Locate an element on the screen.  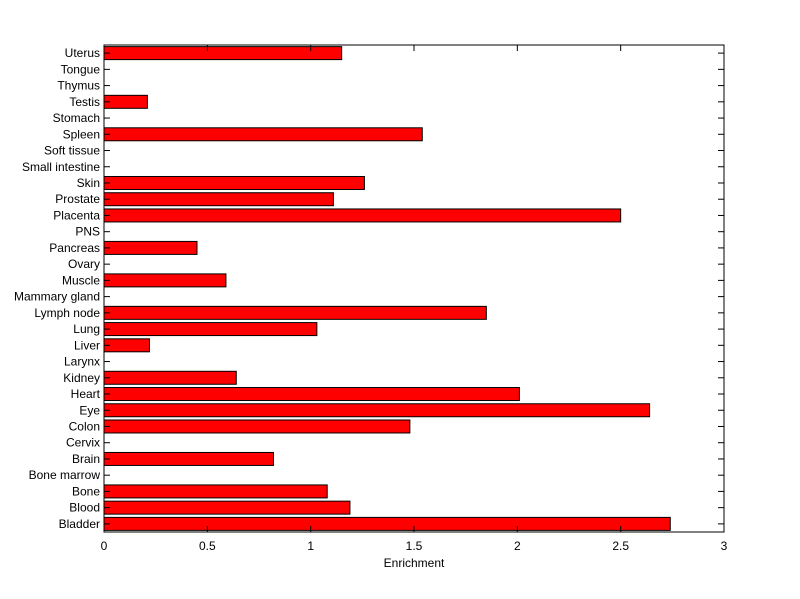
y-tick-label-muscle: Muscle is located at coordinates (81, 280).